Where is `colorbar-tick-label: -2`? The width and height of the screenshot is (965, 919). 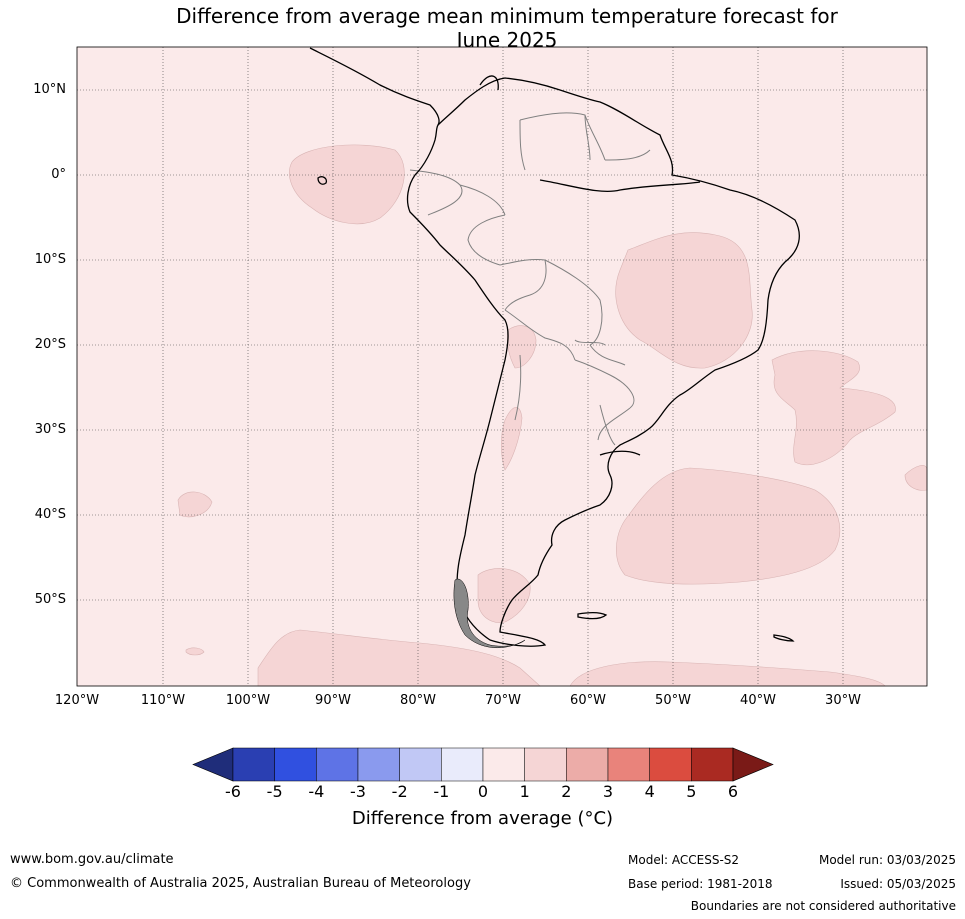
colorbar-tick-label: -2 is located at coordinates (399, 791).